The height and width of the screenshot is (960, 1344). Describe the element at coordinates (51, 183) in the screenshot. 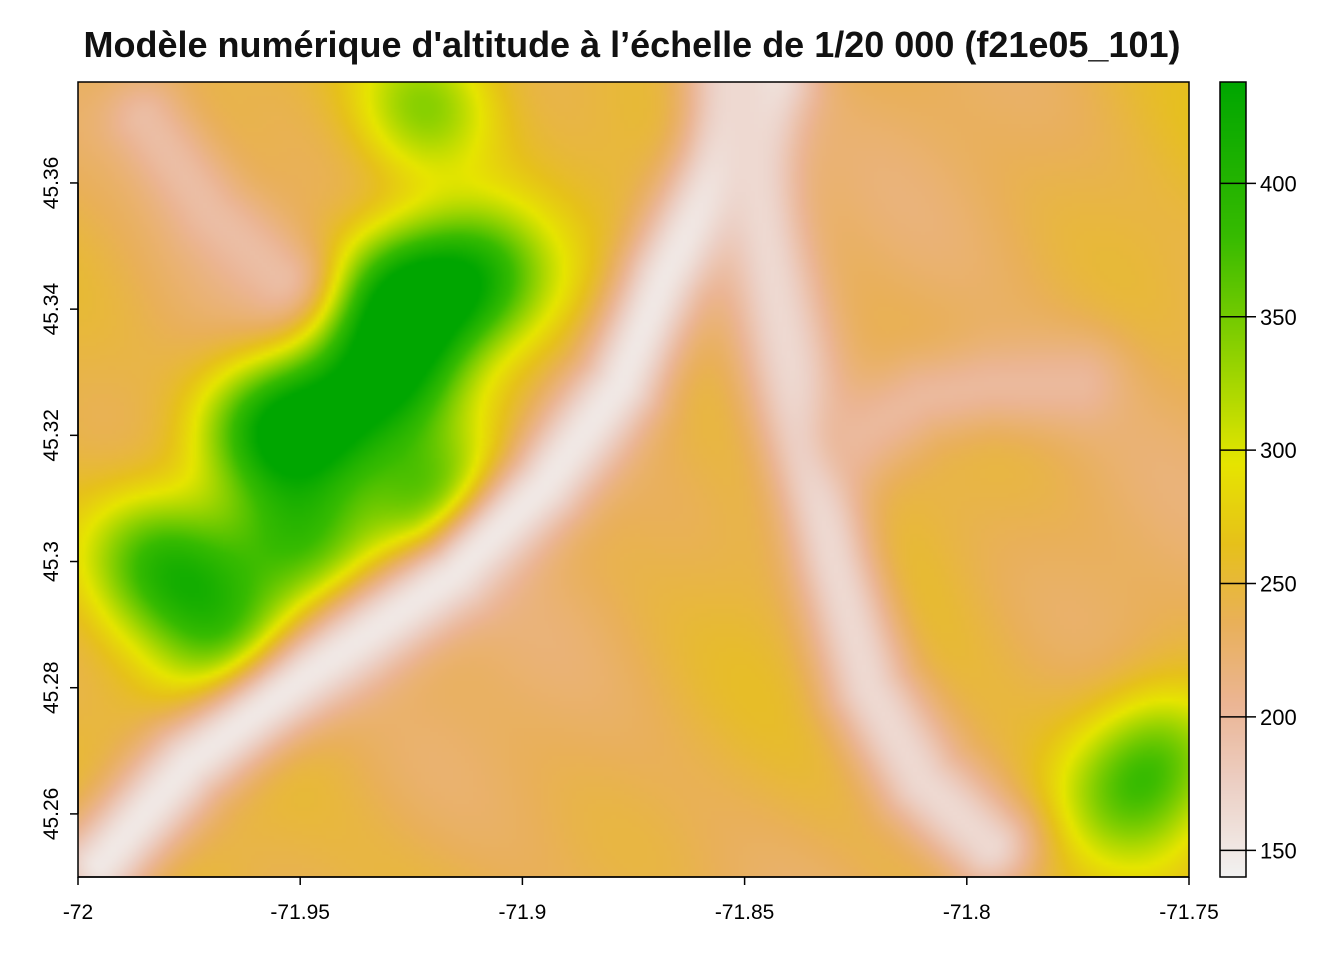

I see `y-tick-label: 45.36` at that location.